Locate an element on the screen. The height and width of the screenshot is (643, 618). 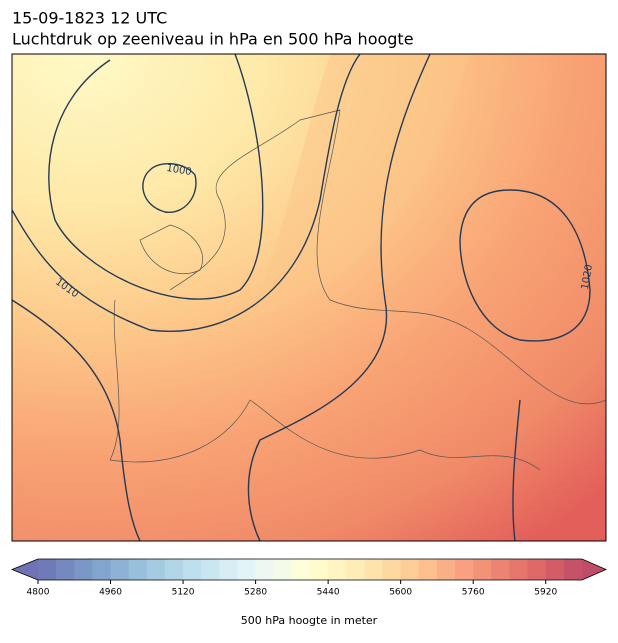
colorbar-outline is located at coordinates (308, 569).